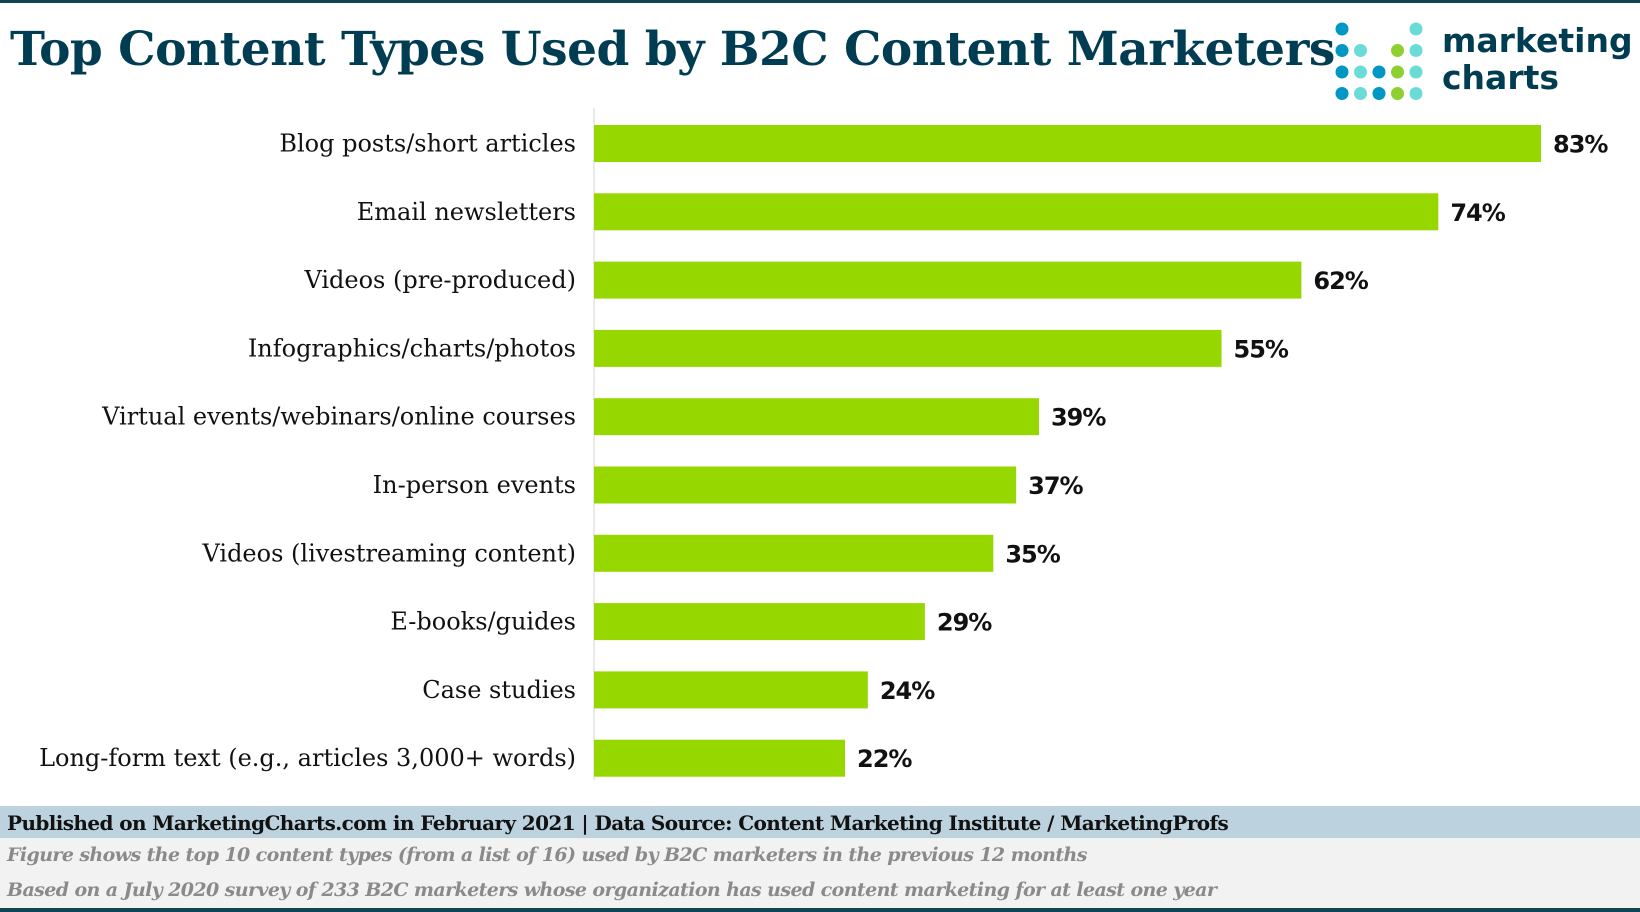 This screenshot has width=1640, height=912. I want to click on marketingcharts-logo: marketing charts, so click(1484, 60).